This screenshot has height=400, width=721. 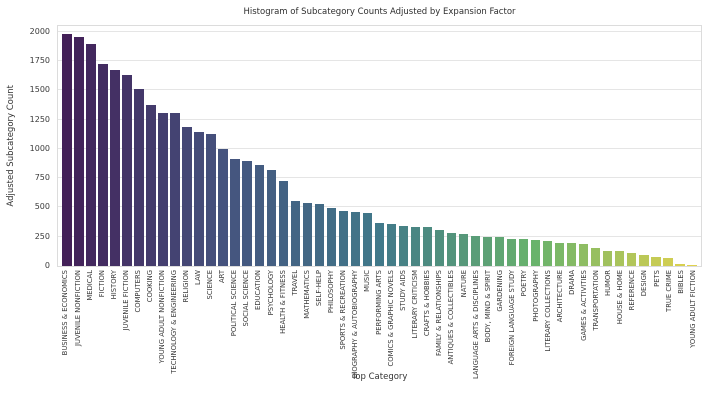 I want to click on y-tick-label: 1750, so click(x=39, y=61).